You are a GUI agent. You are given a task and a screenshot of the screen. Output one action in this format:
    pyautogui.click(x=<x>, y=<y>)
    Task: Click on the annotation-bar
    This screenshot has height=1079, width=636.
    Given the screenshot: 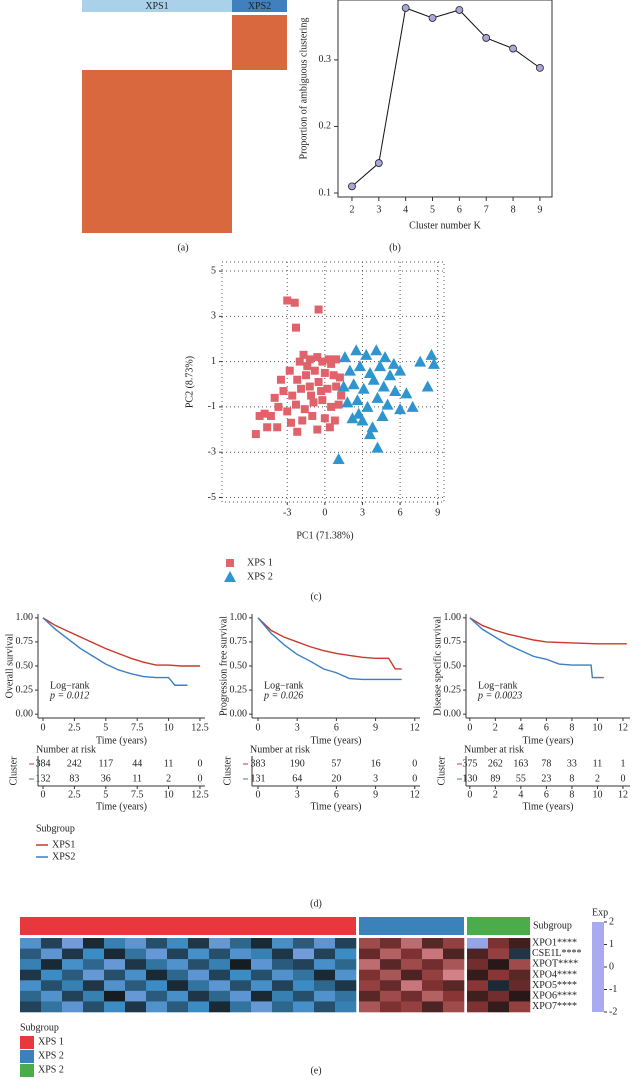 What is the action you would take?
    pyautogui.click(x=411, y=926)
    